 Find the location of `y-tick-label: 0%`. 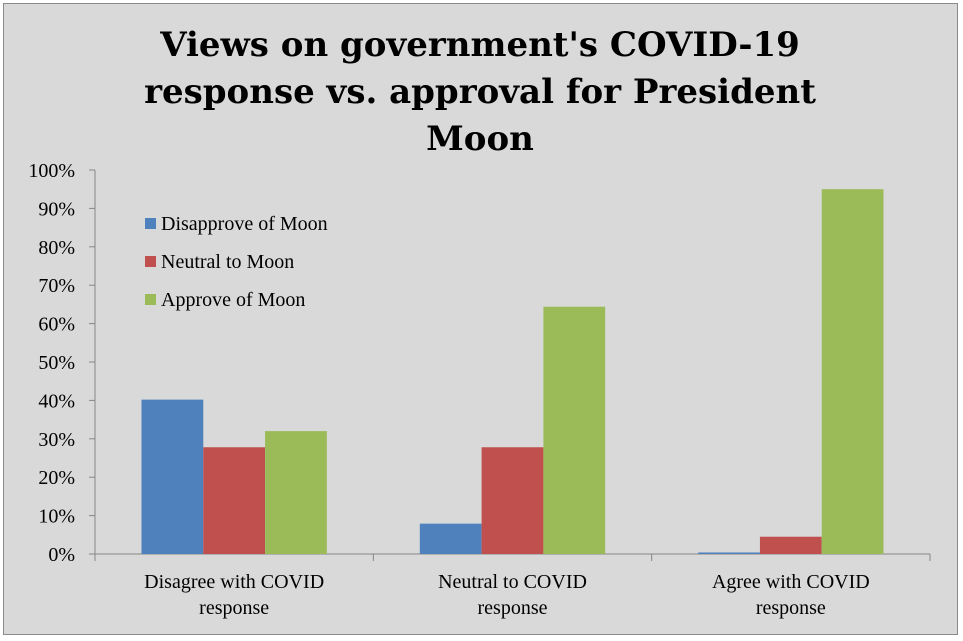

y-tick-label: 0% is located at coordinates (61, 555).